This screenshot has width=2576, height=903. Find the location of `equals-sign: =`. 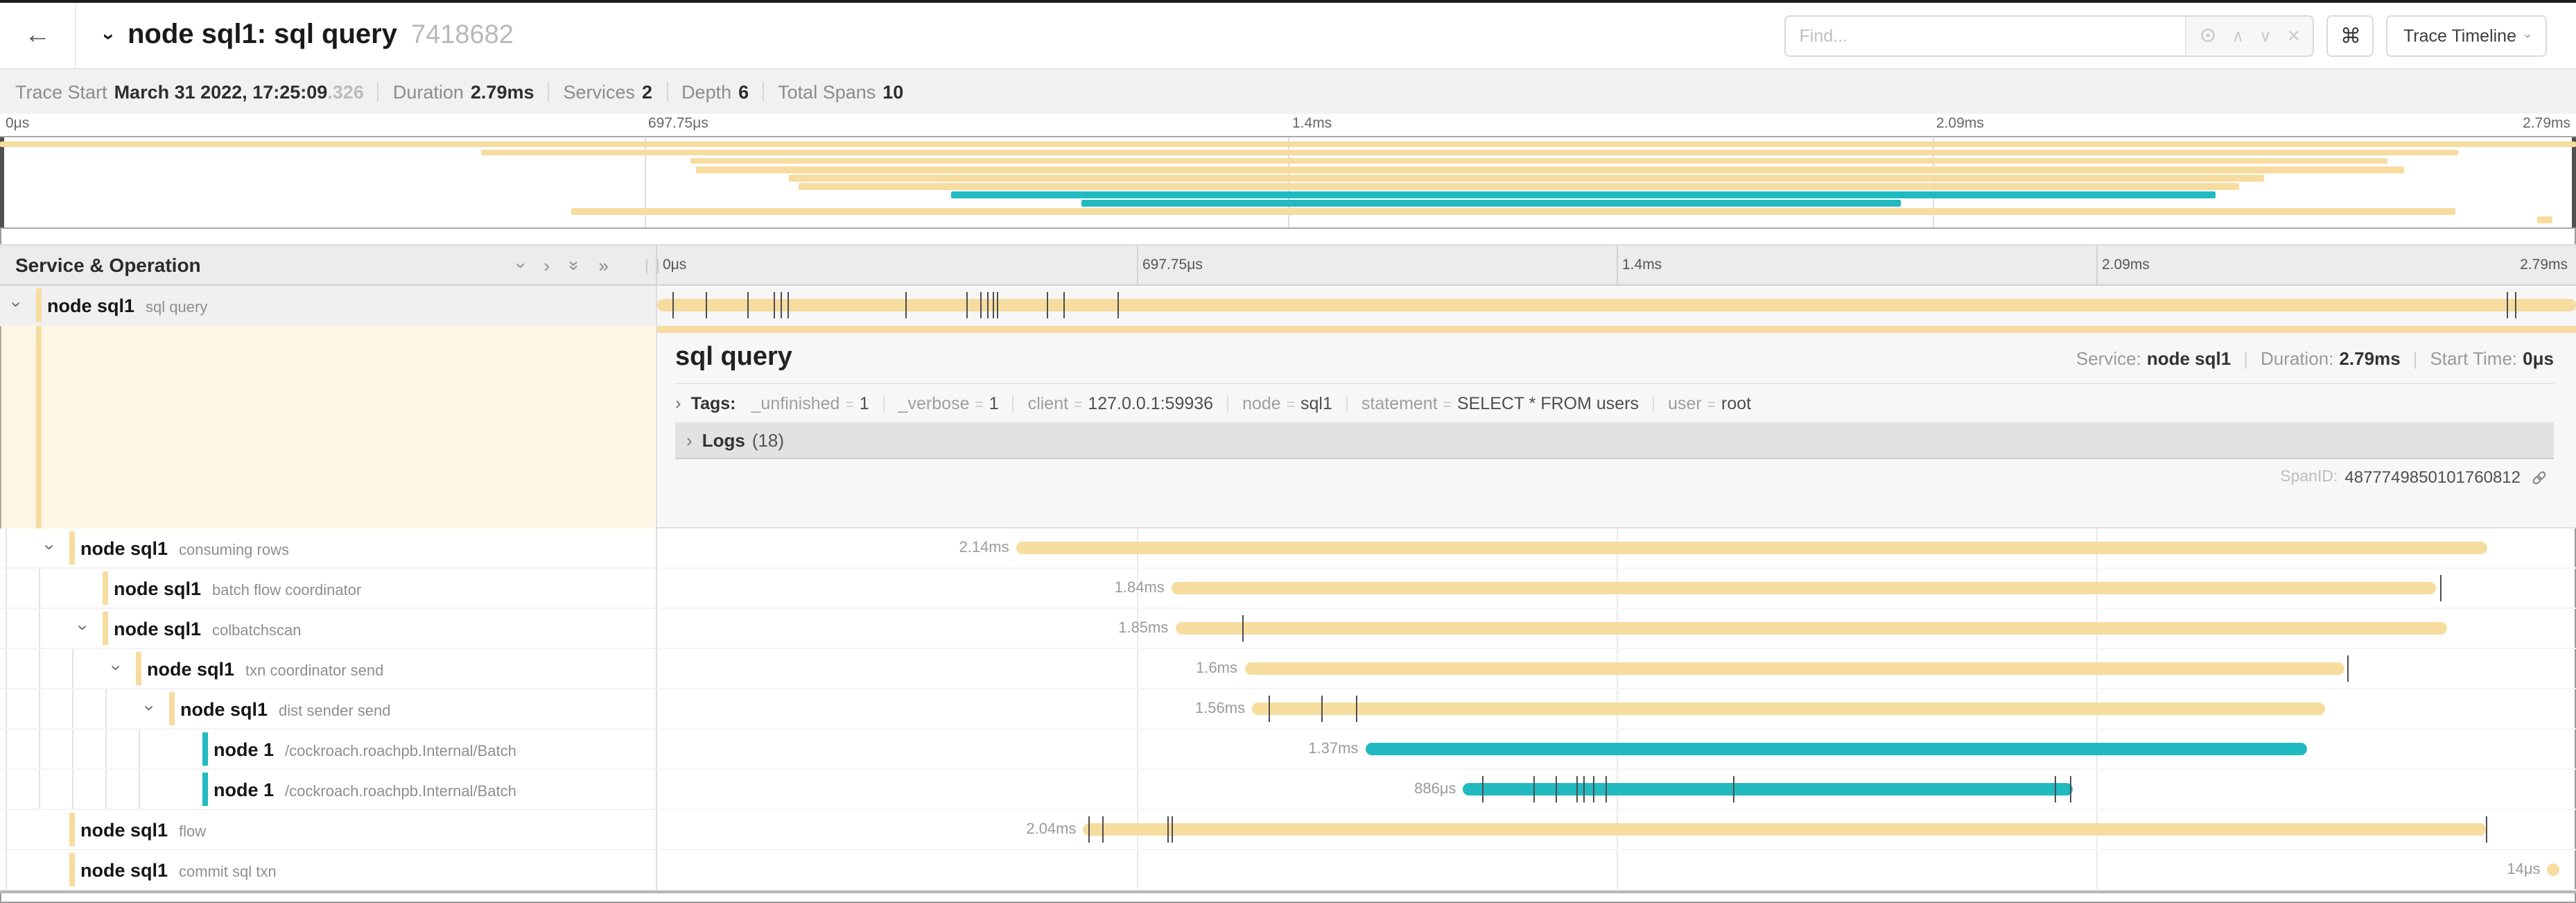

equals-sign: = is located at coordinates (849, 404).